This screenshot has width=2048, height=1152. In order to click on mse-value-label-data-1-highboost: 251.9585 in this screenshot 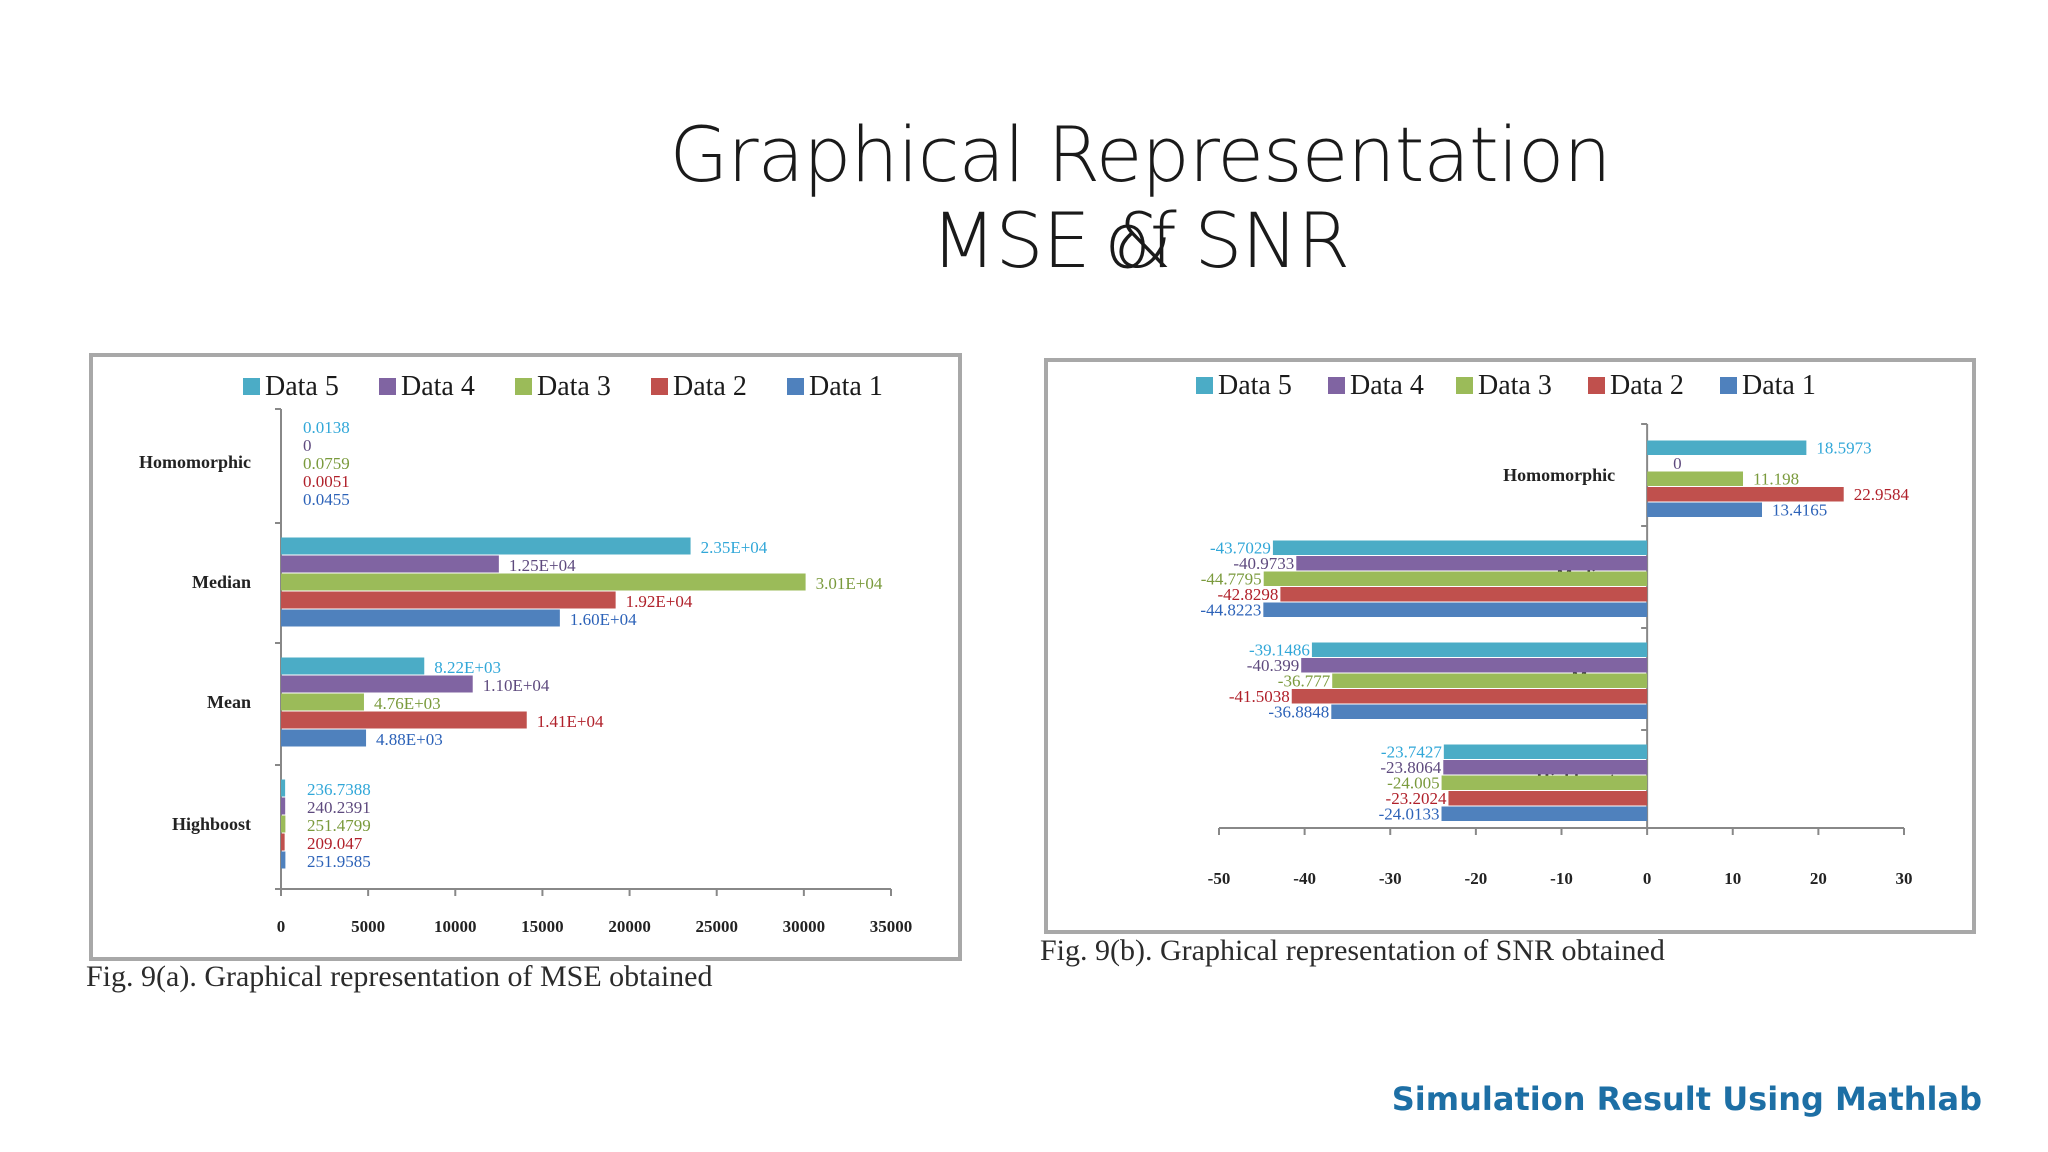, I will do `click(339, 861)`.